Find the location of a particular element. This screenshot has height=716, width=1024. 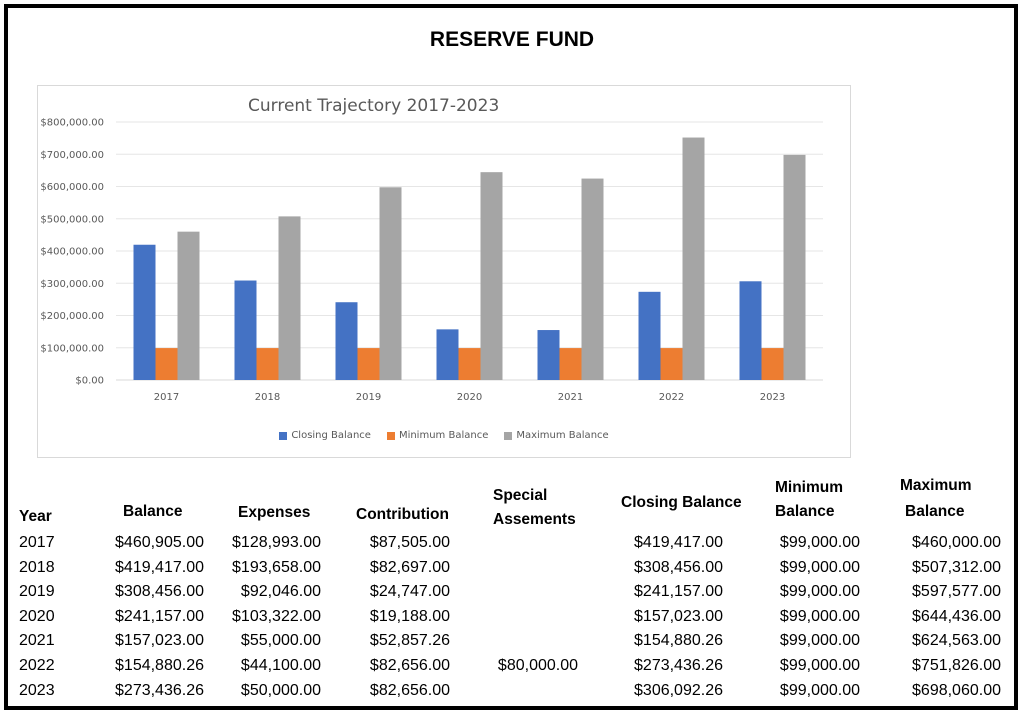

cell-maximum: $624,563.00 is located at coordinates (956, 641).